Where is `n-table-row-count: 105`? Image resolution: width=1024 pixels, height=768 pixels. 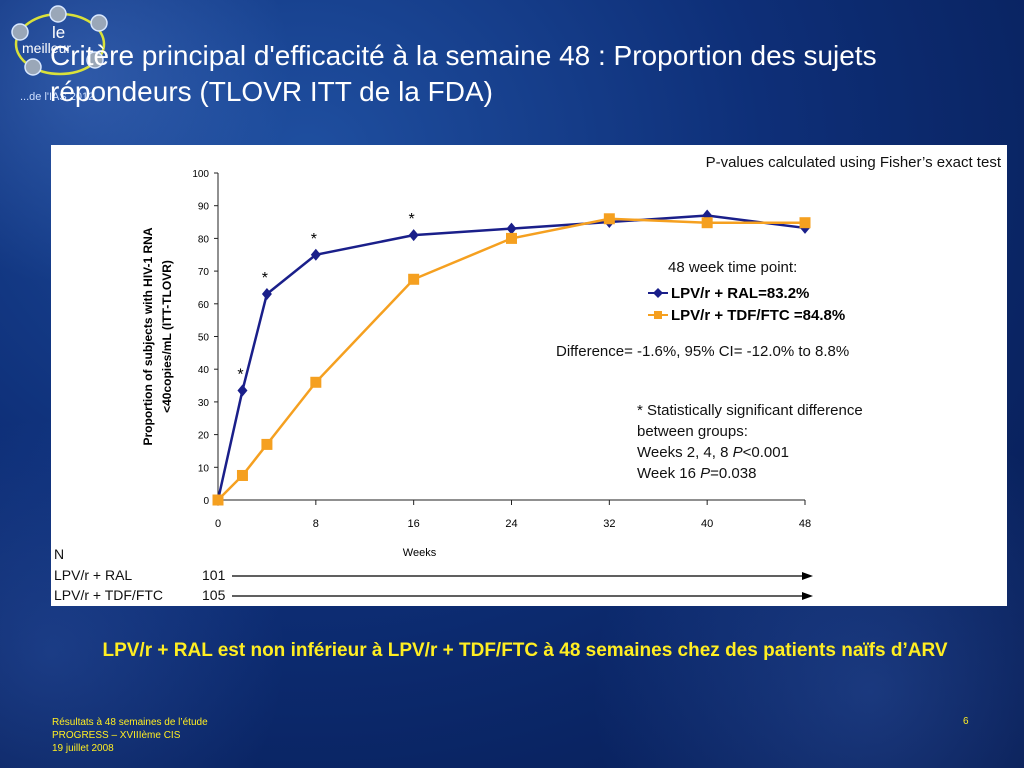 n-table-row-count: 105 is located at coordinates (214, 595).